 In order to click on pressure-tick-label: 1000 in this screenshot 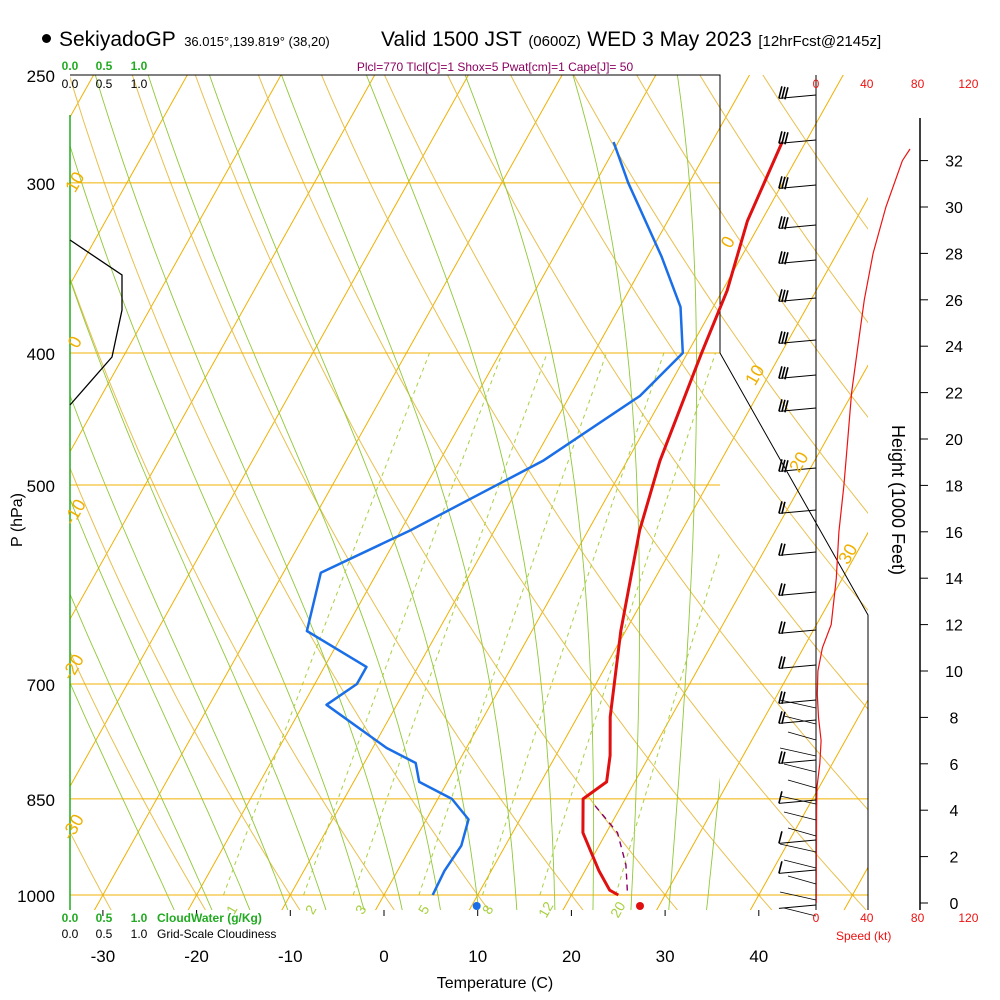, I will do `click(36, 896)`.